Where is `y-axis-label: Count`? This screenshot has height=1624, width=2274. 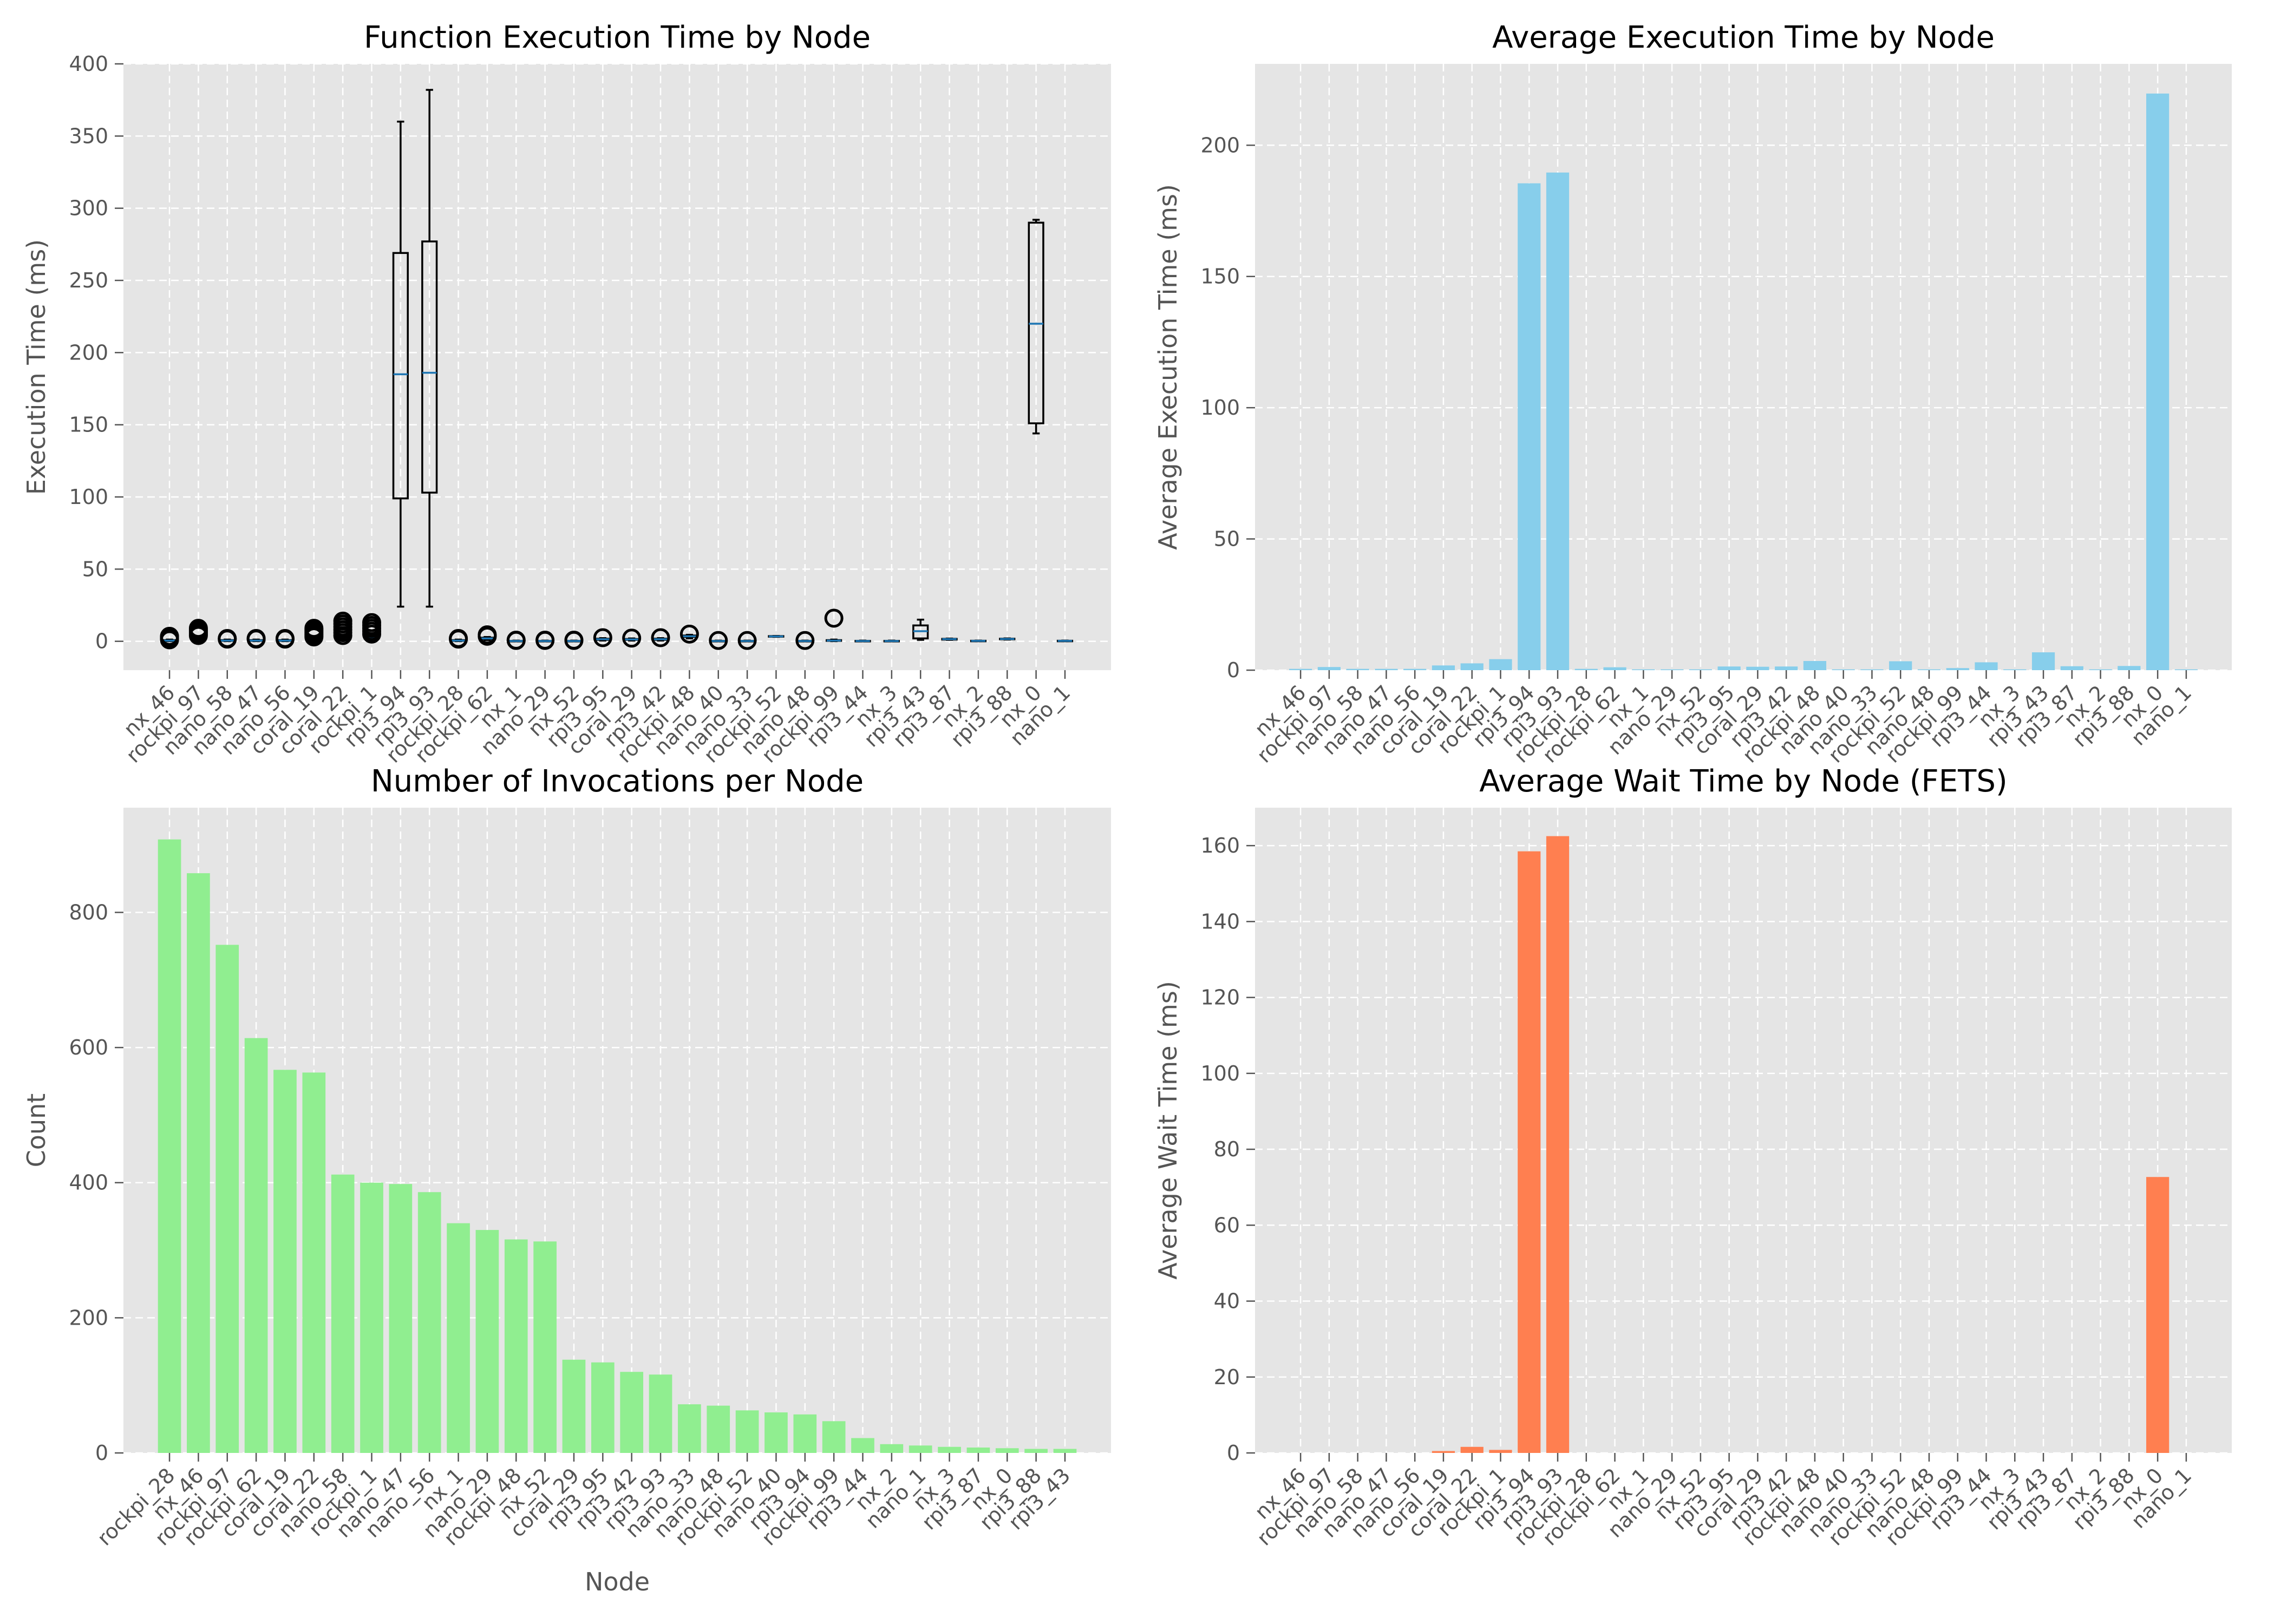 y-axis-label: Count is located at coordinates (36, 1130).